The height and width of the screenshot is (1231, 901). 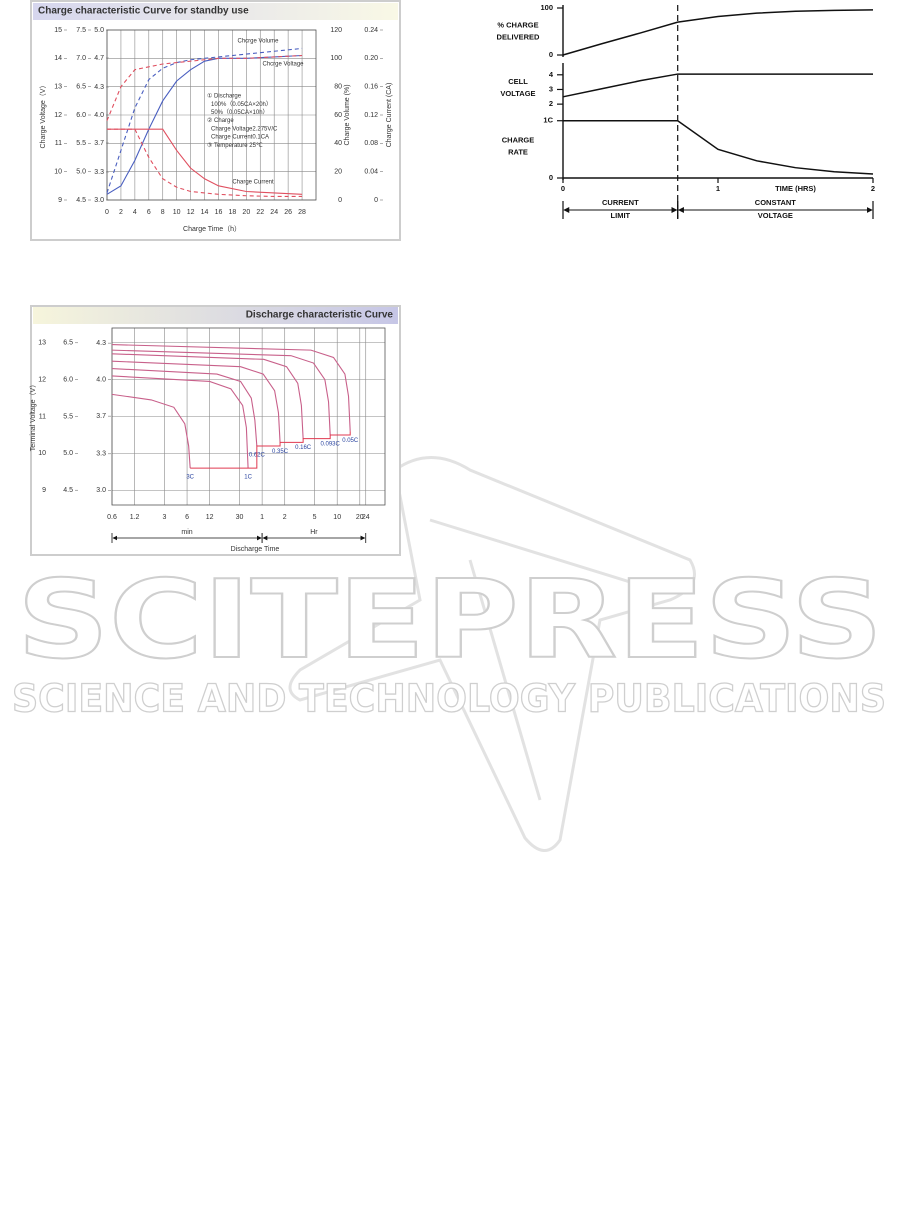 What do you see at coordinates (42, 453) in the screenshot?
I see `y-tick-label: 10` at bounding box center [42, 453].